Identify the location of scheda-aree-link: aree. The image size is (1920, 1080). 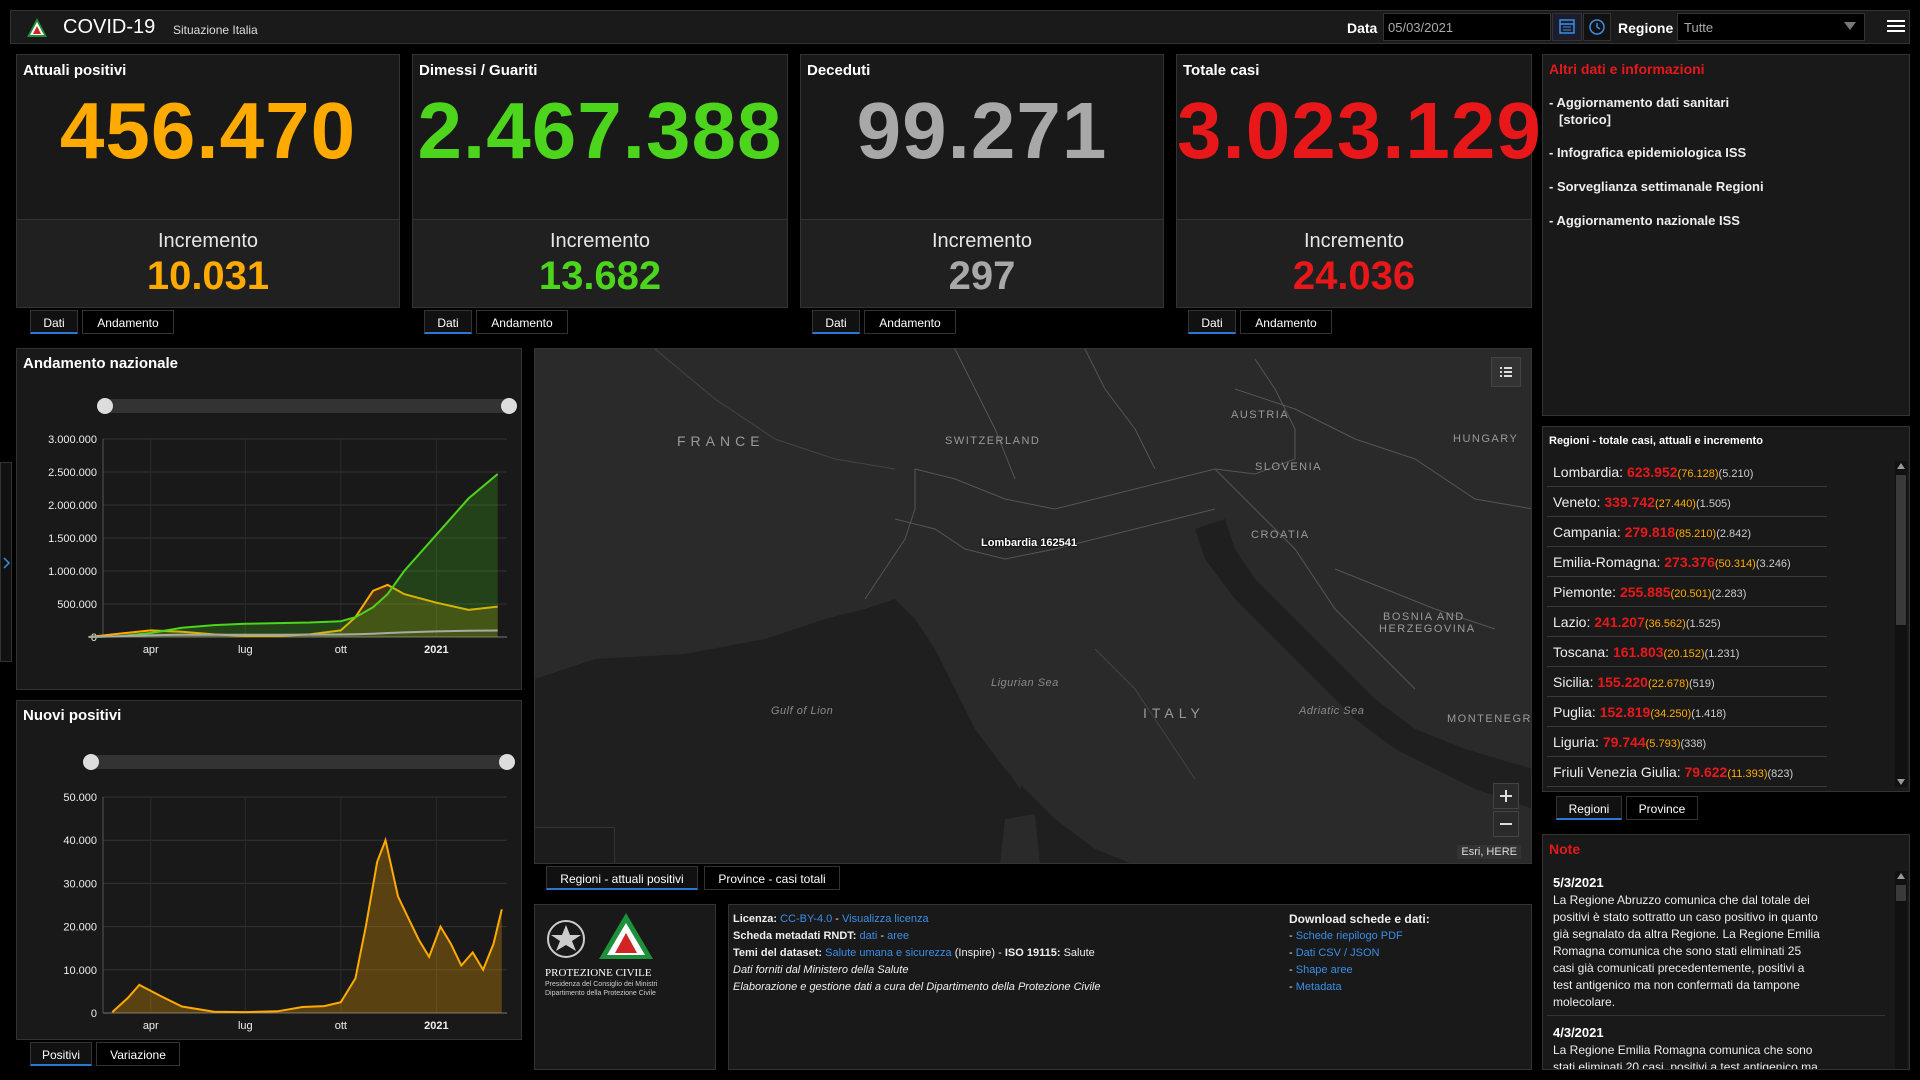
(898, 936).